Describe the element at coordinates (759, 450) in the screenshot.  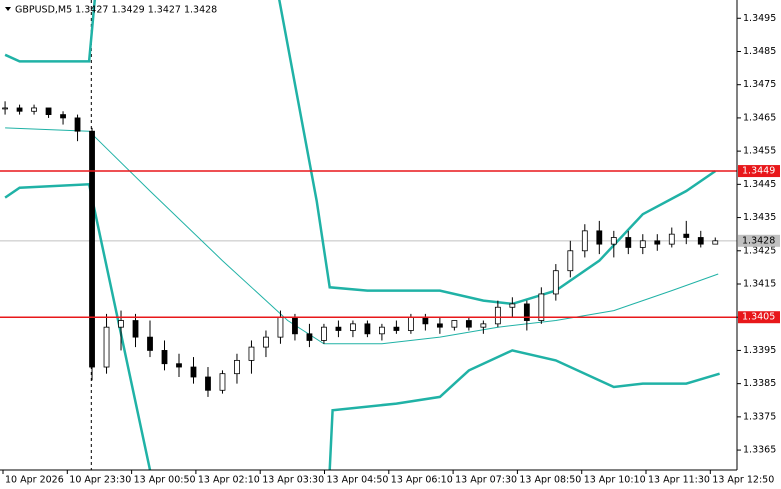
I see `y-tick-label: 1.3365` at that location.